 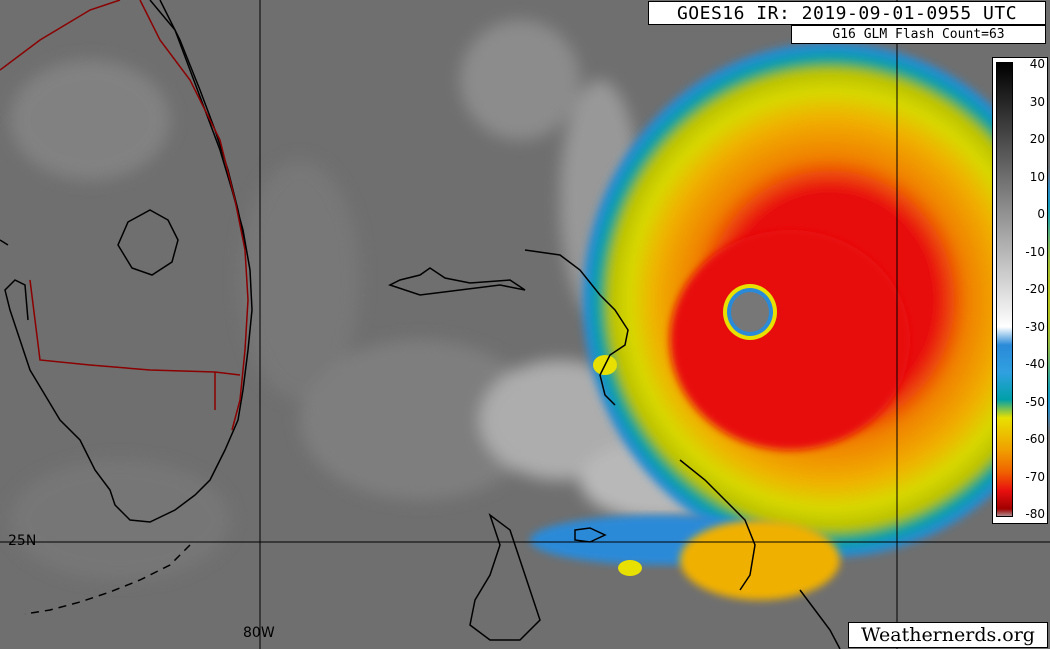 What do you see at coordinates (1035, 401) in the screenshot?
I see `colorbar-tick-label: -50` at bounding box center [1035, 401].